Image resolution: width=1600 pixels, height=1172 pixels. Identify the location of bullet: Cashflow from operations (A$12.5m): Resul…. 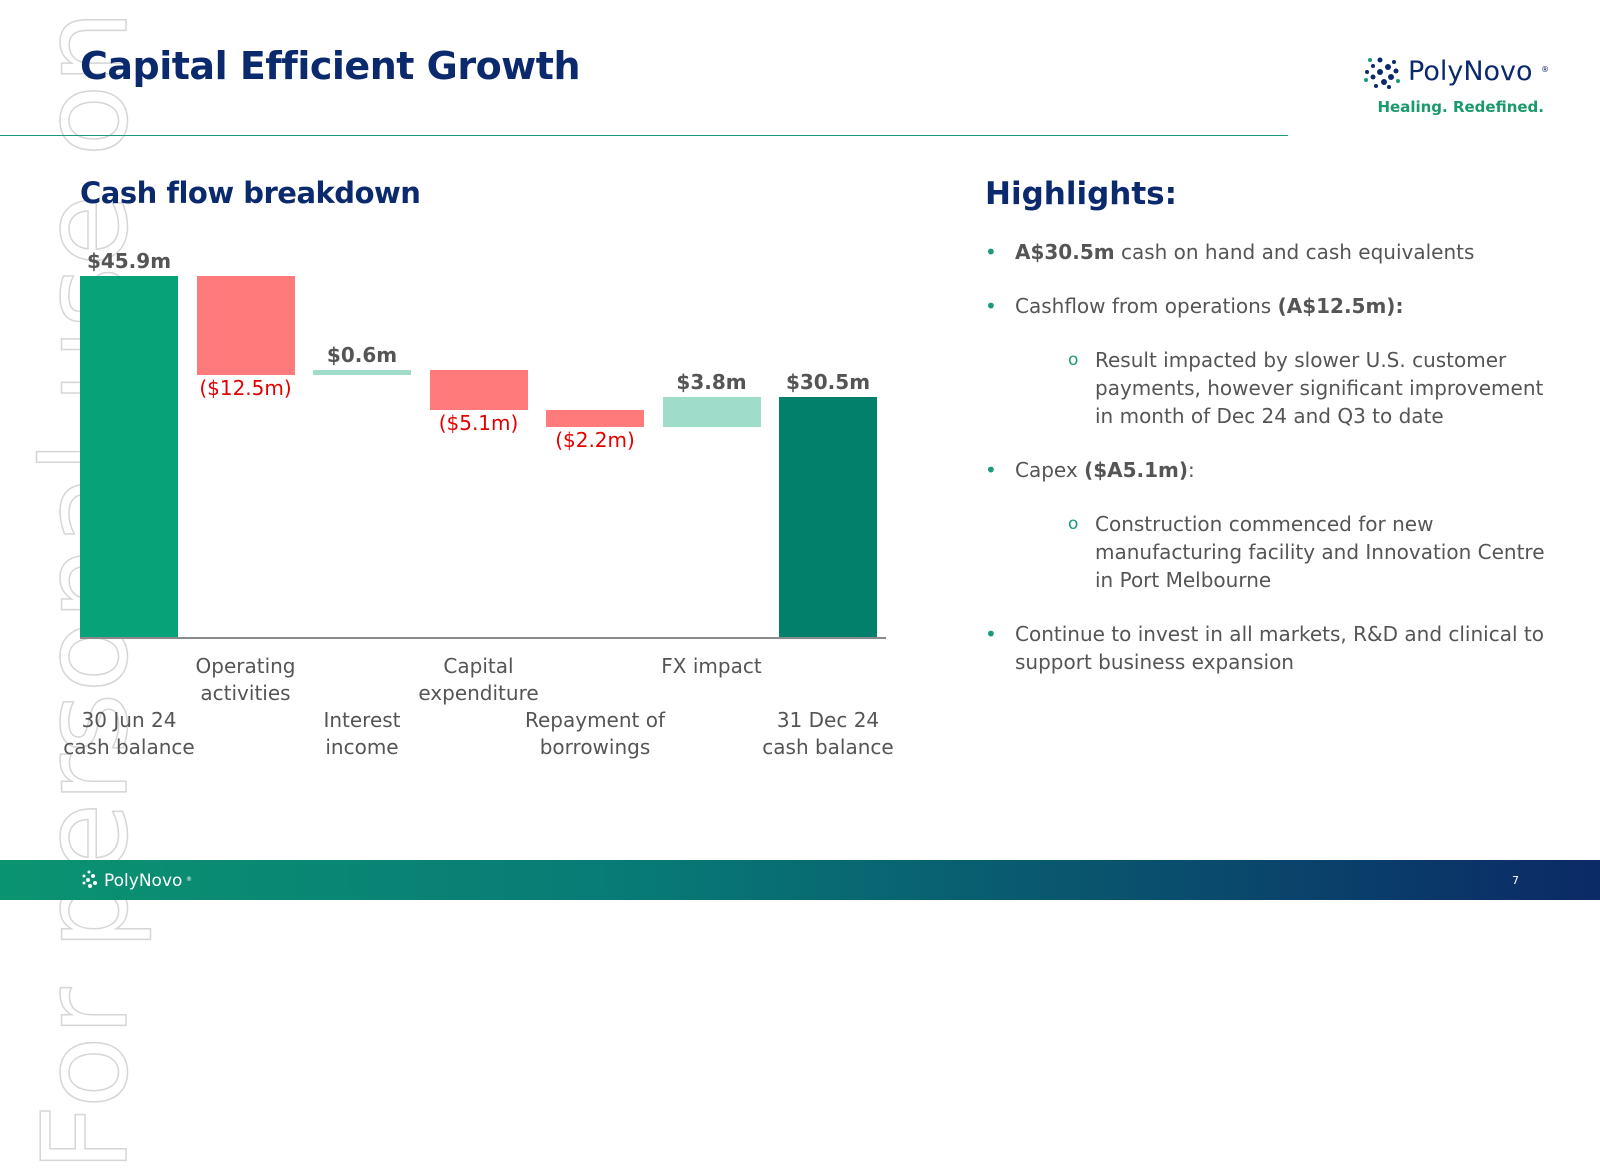
(1265, 361).